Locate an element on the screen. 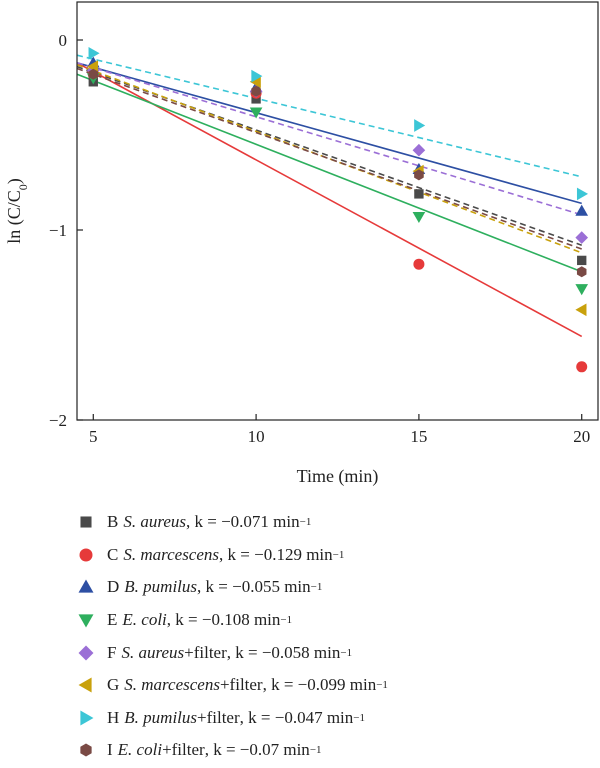 Image resolution: width=600 pixels, height=768 pixels. legend-series-letter: H is located at coordinates (113, 717).